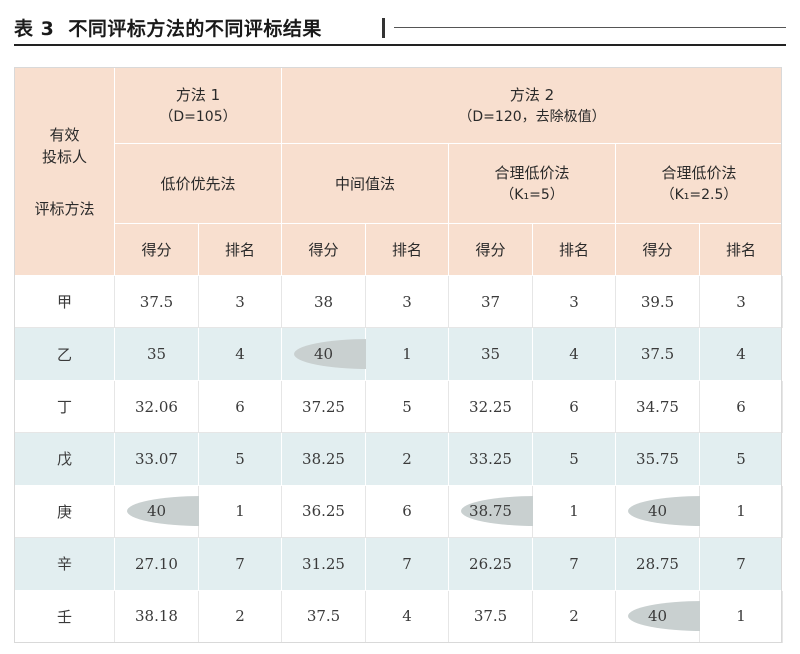  I want to click on method2-header: 方法 2 （D=120，去除极值）, so click(532, 105).